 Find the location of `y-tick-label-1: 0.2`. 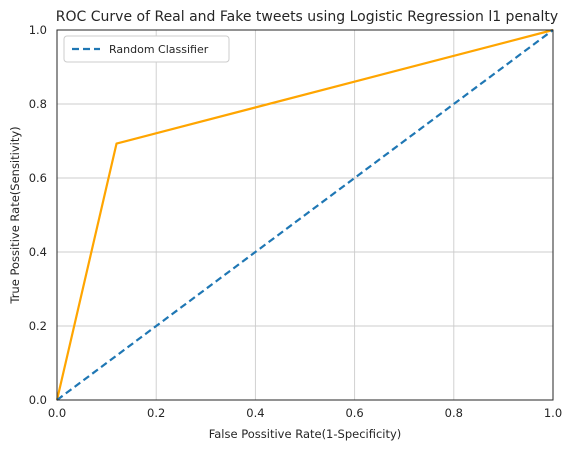

y-tick-label-1: 0.2 is located at coordinates (38, 326).